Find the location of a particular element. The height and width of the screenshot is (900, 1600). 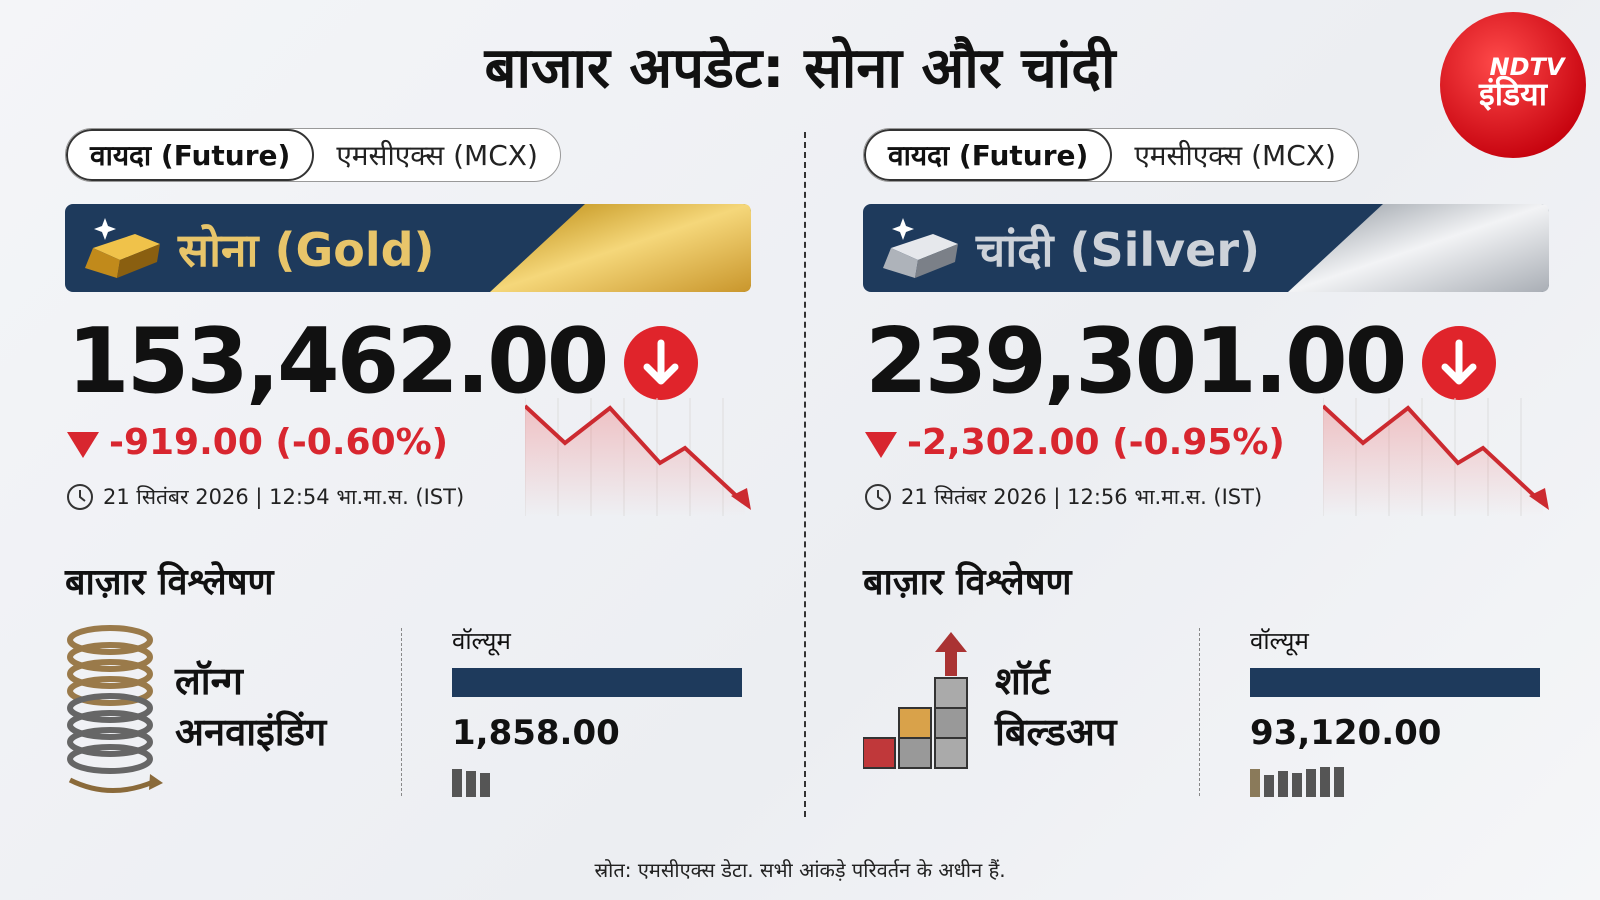

logo-text: इंडिया is located at coordinates (1513, 94).